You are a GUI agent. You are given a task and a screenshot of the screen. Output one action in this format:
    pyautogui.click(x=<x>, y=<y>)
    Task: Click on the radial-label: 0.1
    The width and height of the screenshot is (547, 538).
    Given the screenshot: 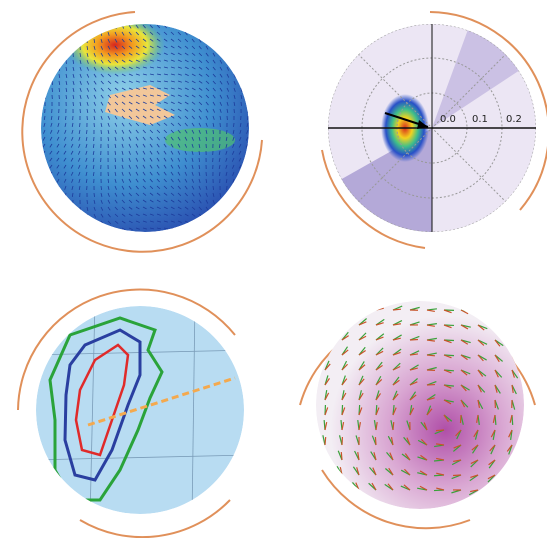 What is the action you would take?
    pyautogui.click(x=480, y=119)
    